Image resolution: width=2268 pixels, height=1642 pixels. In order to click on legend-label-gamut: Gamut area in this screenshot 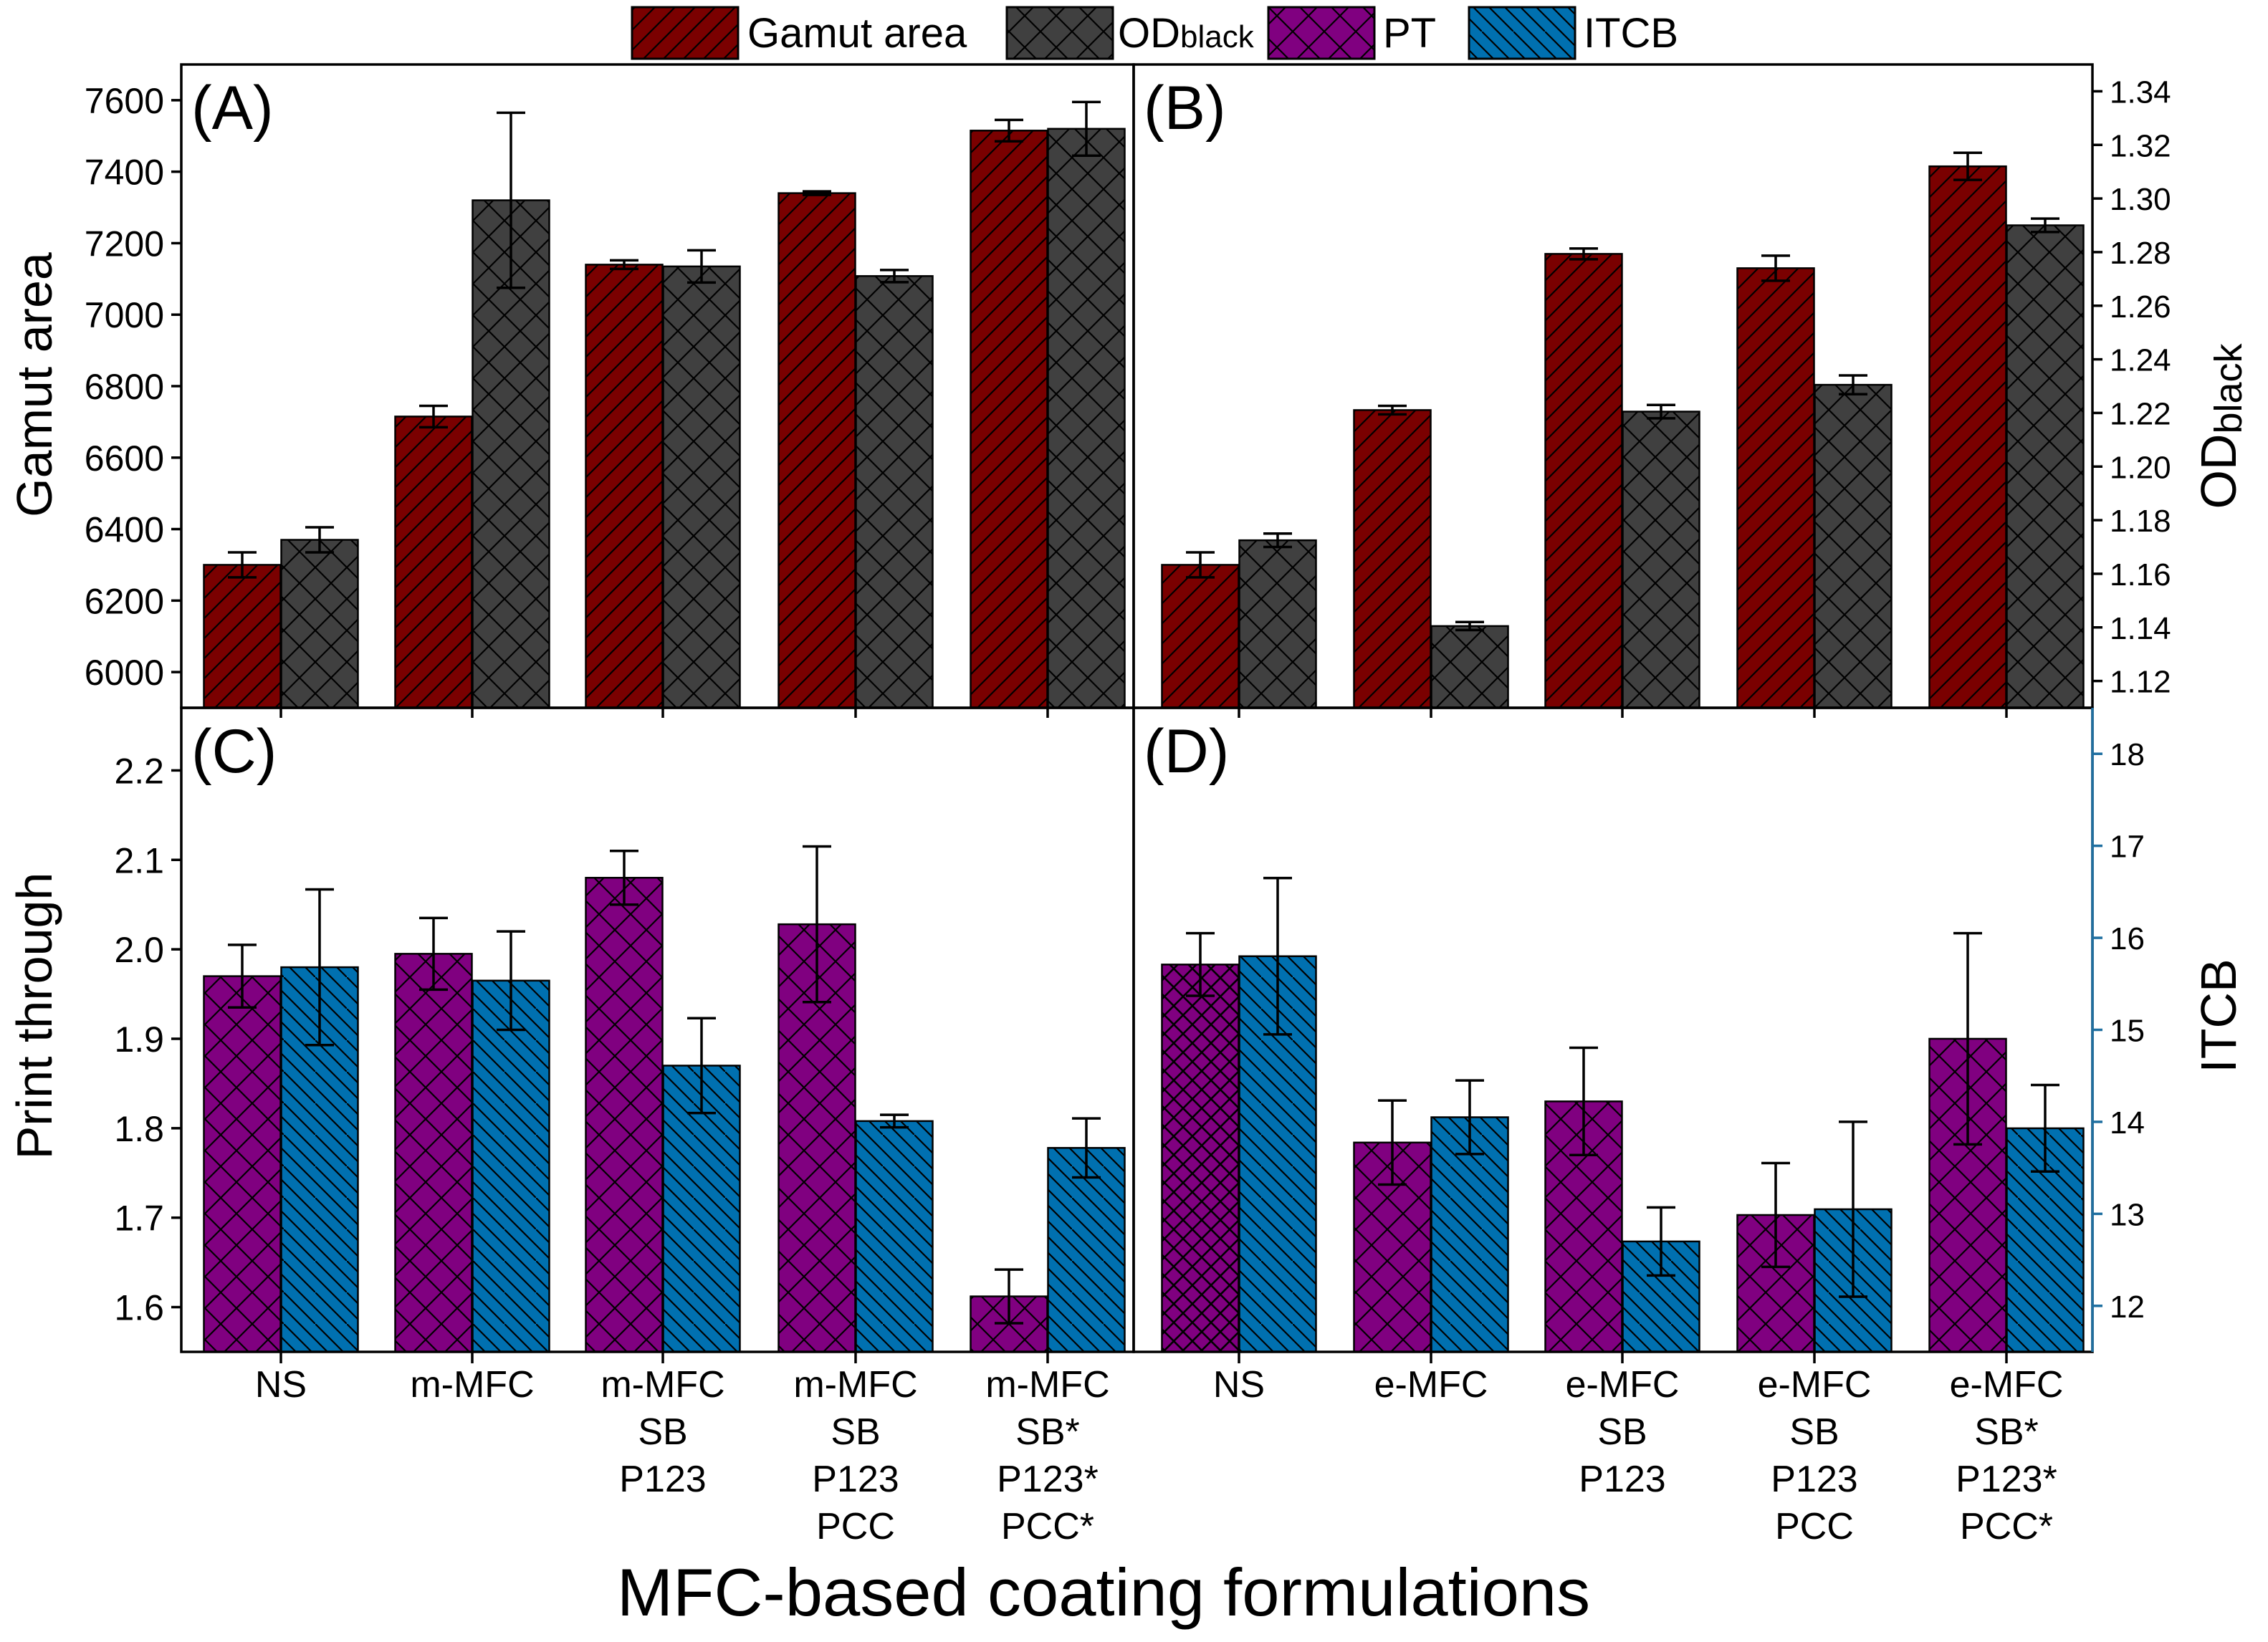, I will do `click(857, 33)`.